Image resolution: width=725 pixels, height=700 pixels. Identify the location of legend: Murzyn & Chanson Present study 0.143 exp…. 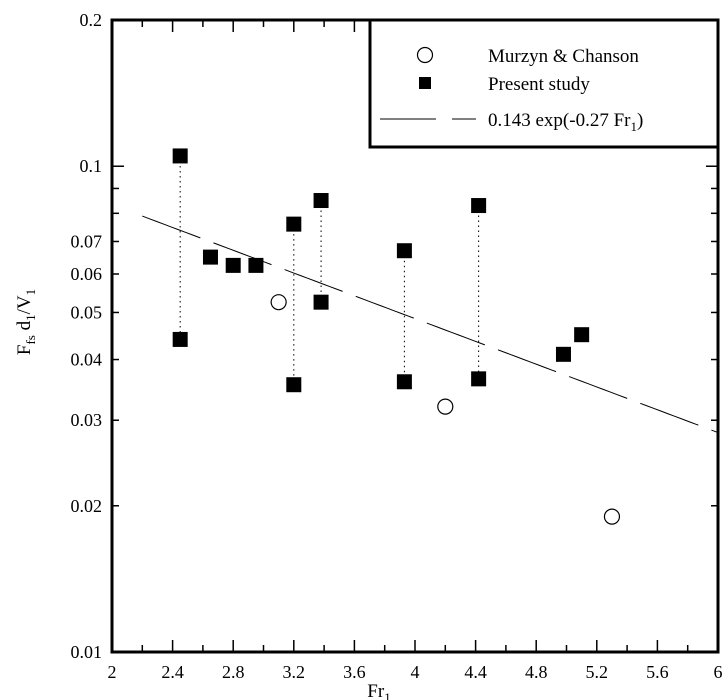
(544, 83).